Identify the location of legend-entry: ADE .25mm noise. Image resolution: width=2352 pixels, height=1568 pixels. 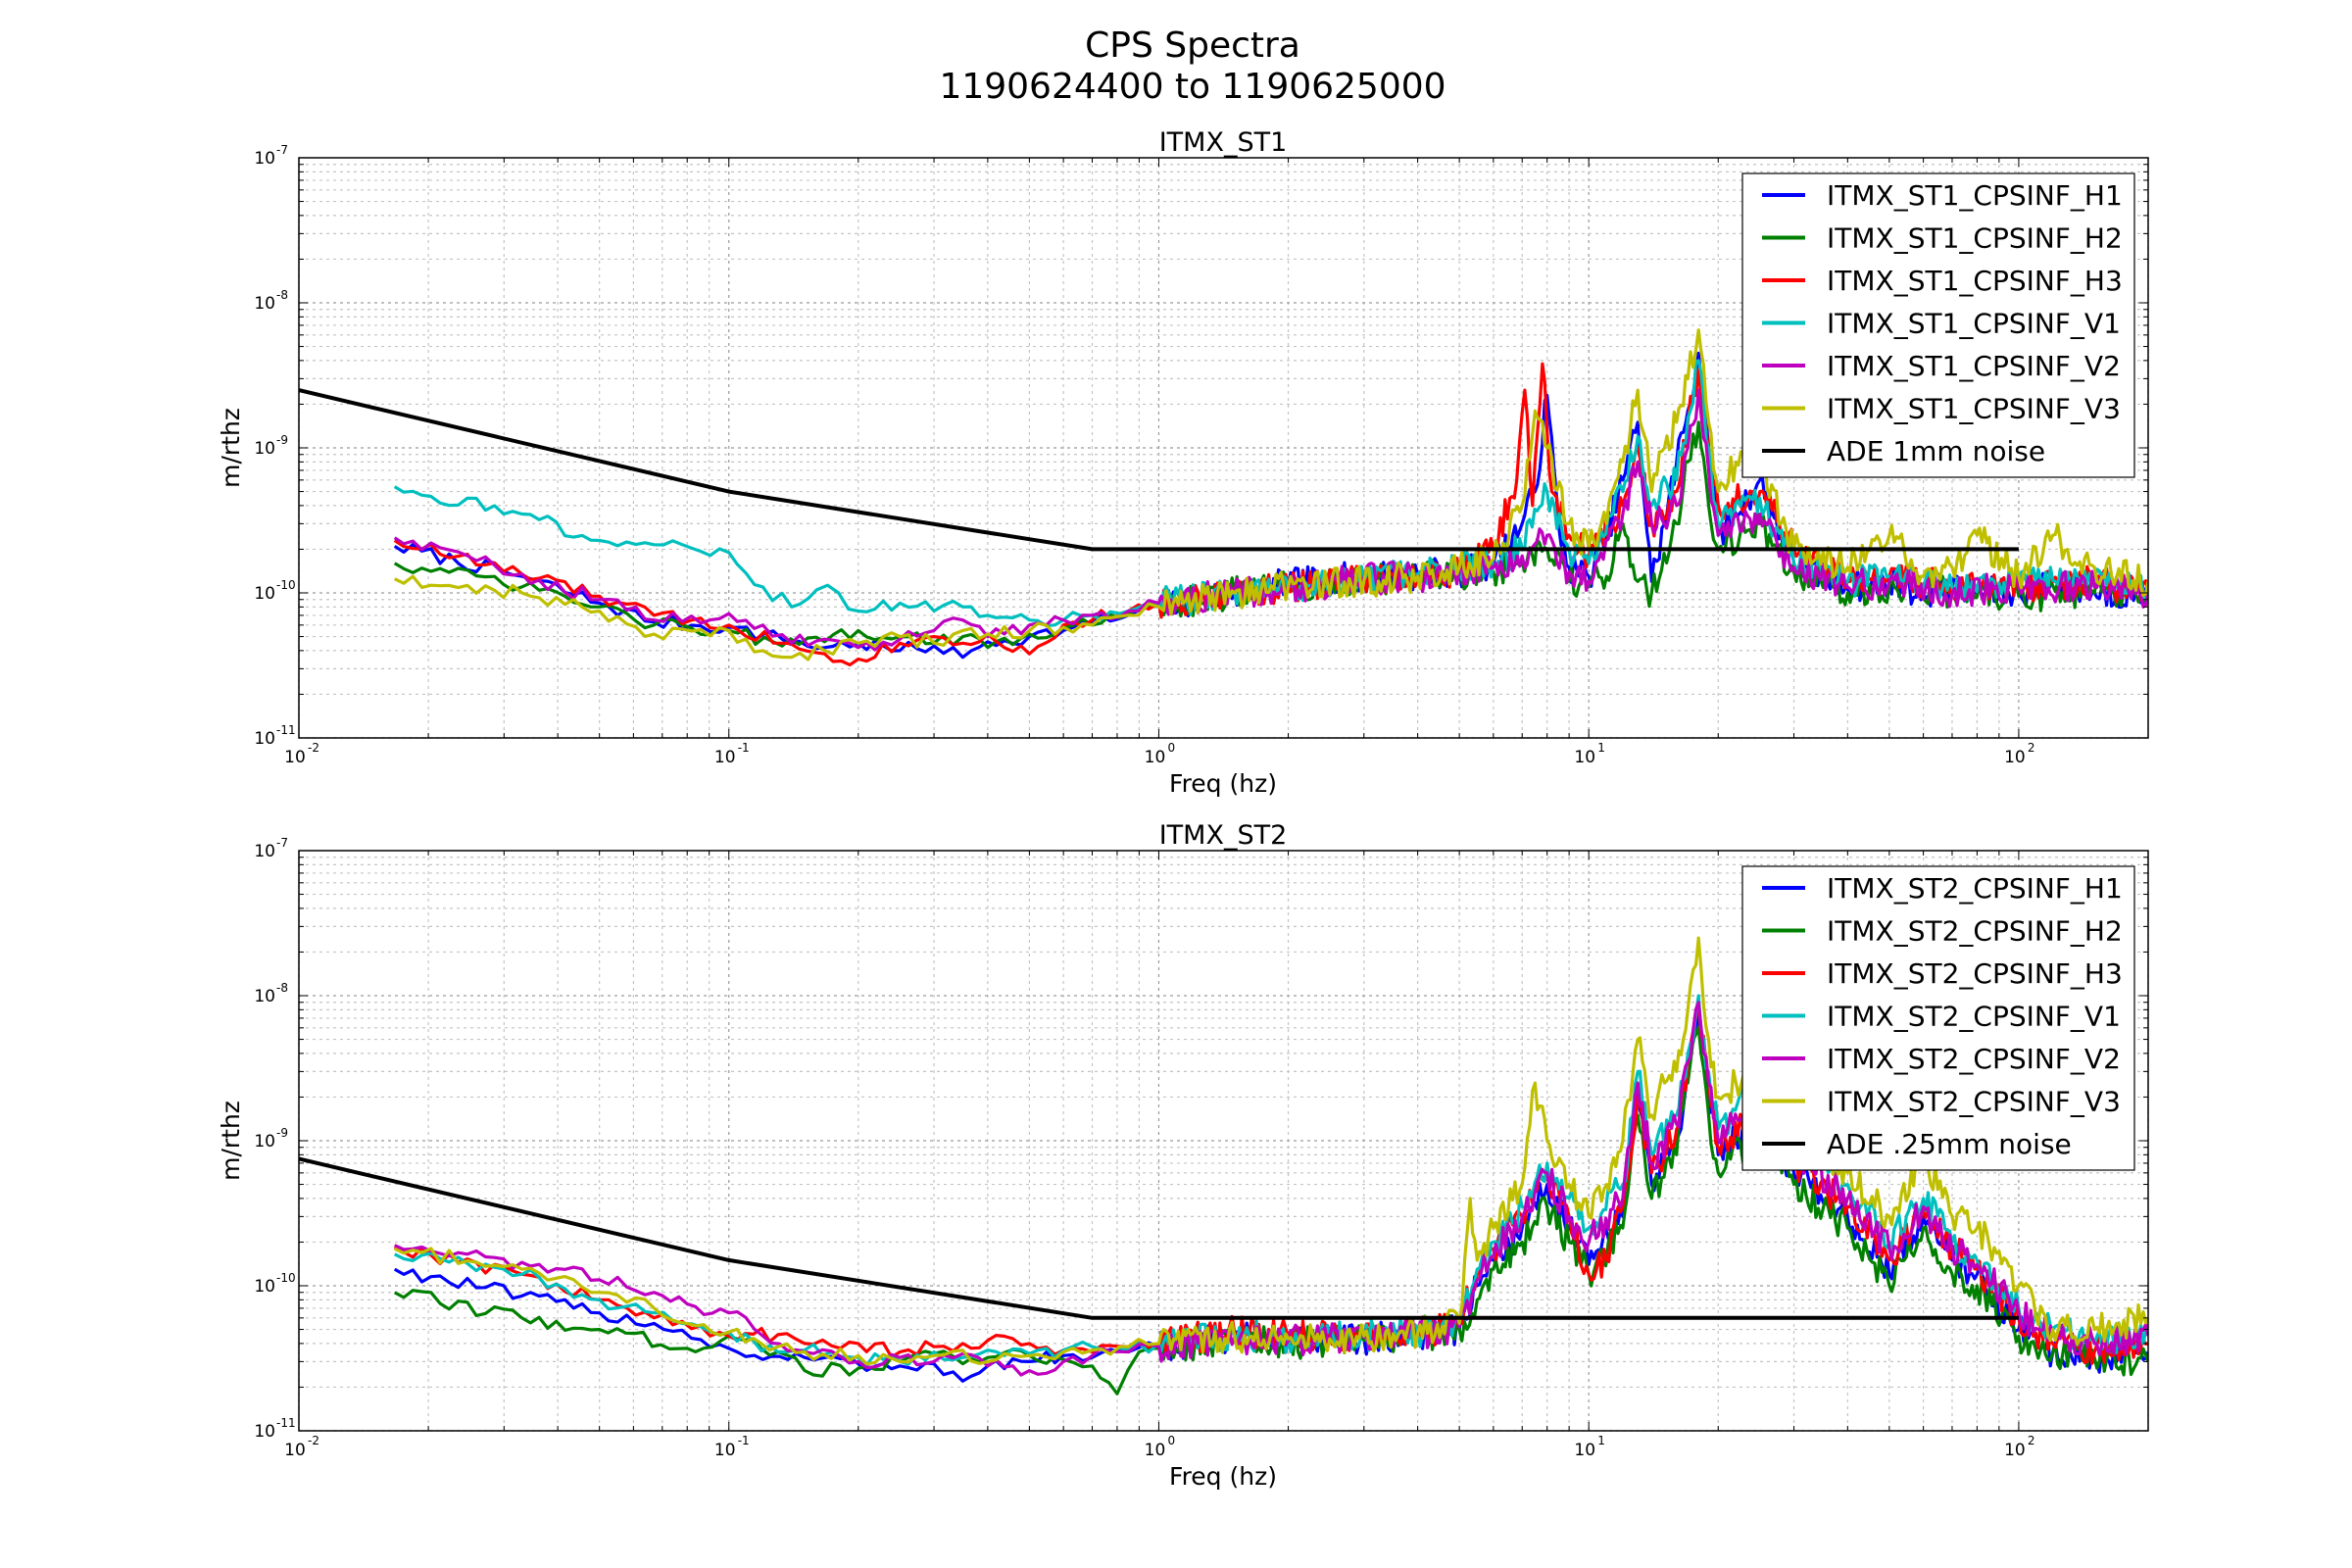
(1949, 1144).